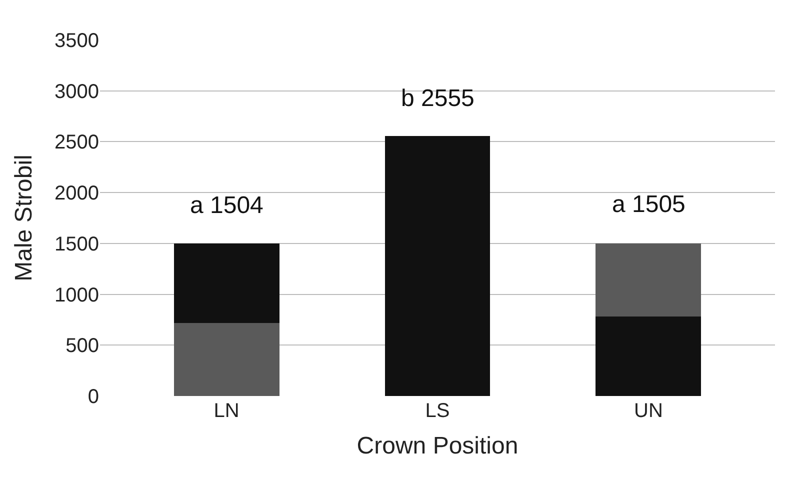 The height and width of the screenshot is (486, 795). Describe the element at coordinates (437, 98) in the screenshot. I see `annotation: b 2555` at that location.